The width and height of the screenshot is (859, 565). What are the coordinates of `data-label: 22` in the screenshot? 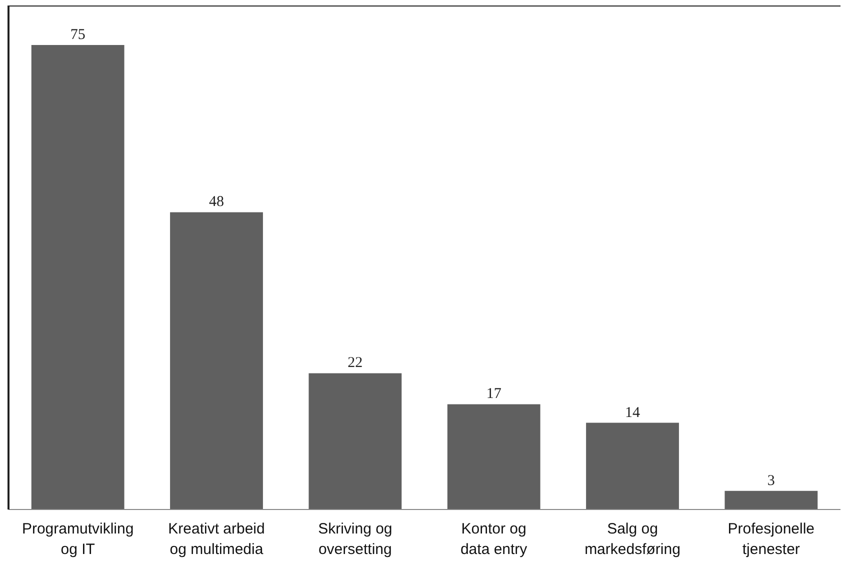 It's located at (355, 363).